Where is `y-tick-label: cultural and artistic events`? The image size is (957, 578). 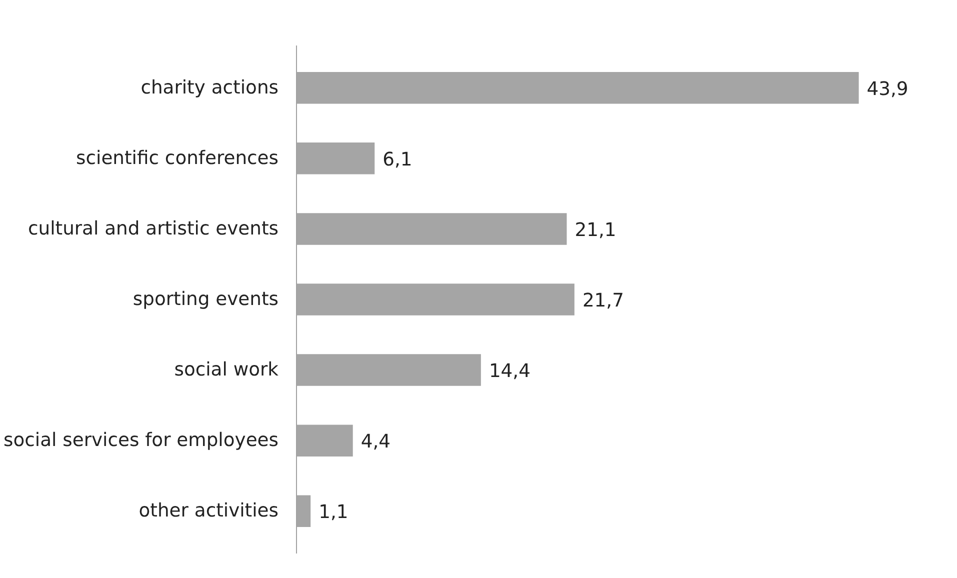
y-tick-label: cultural and artistic events is located at coordinates (153, 229).